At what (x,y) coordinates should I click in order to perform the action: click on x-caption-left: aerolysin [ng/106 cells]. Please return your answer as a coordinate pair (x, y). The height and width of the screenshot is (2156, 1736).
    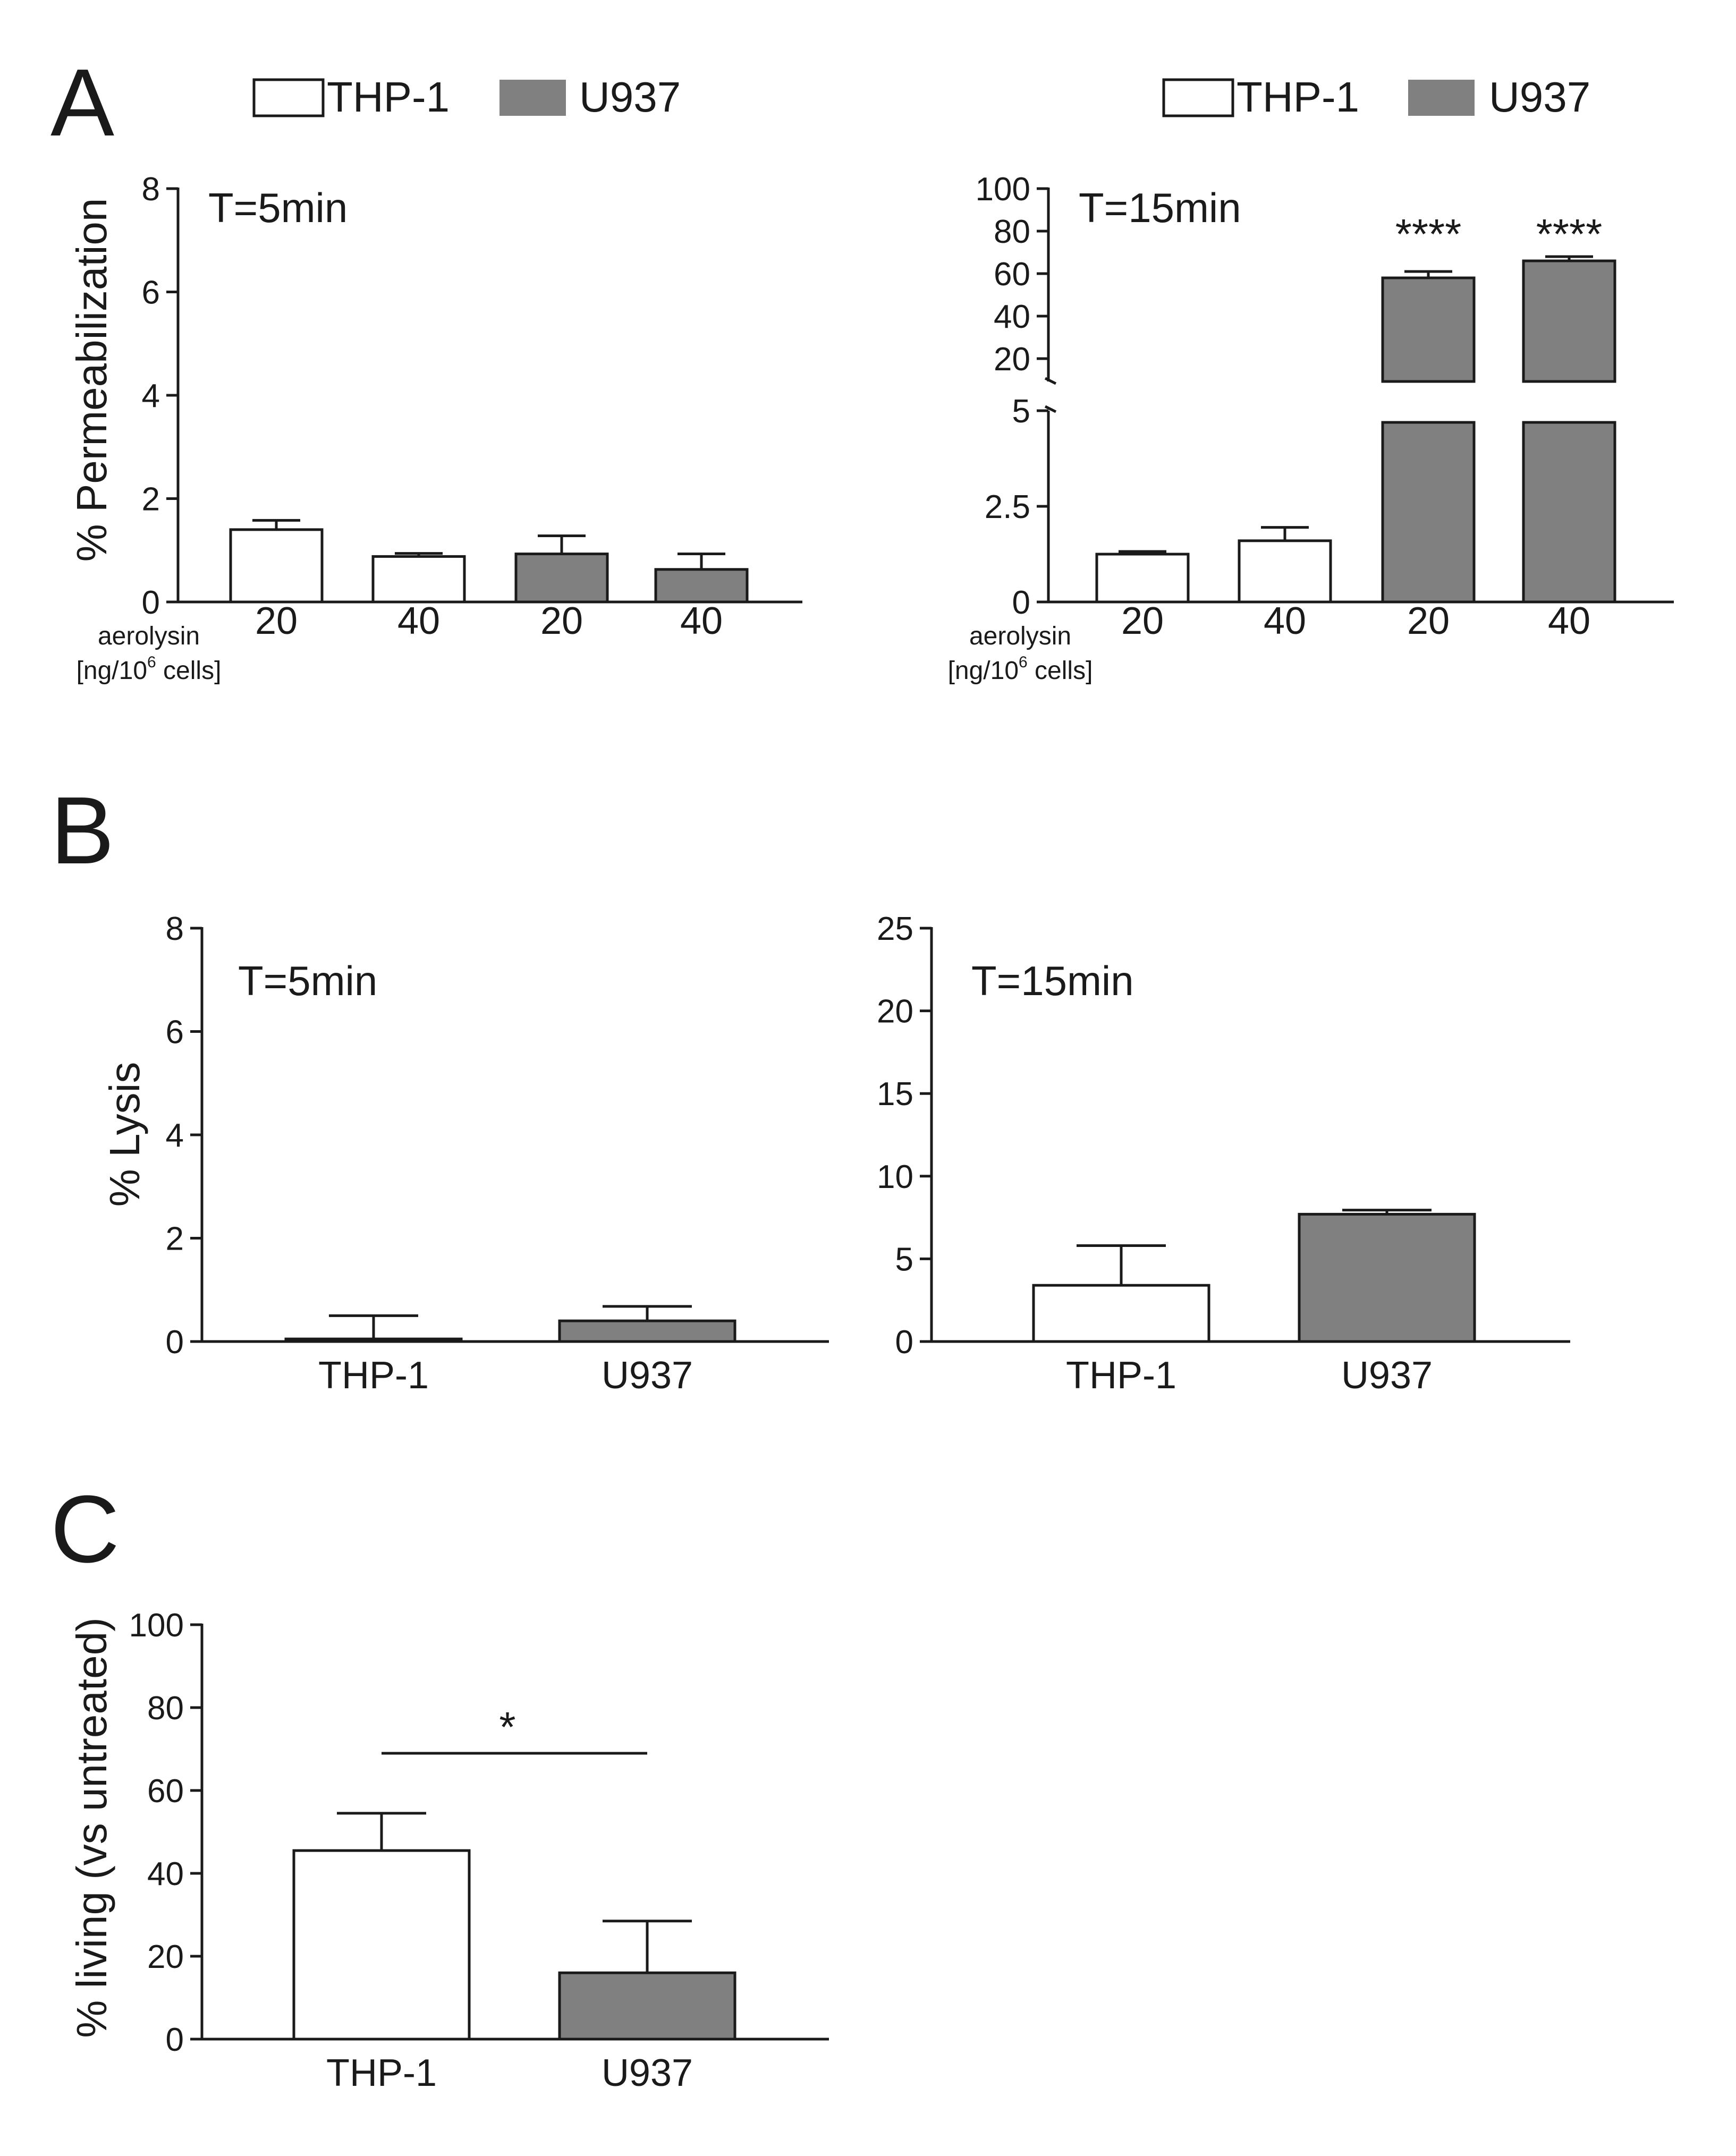
    Looking at the image, I should click on (149, 653).